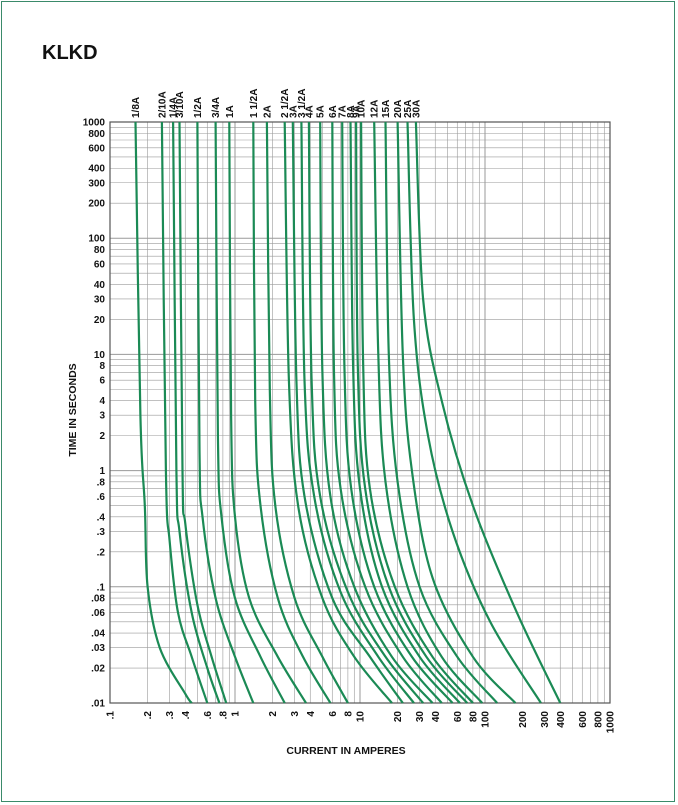 This screenshot has height=805, width=678. What do you see at coordinates (174, 107) in the screenshot?
I see `curve-label: 1/4A` at bounding box center [174, 107].